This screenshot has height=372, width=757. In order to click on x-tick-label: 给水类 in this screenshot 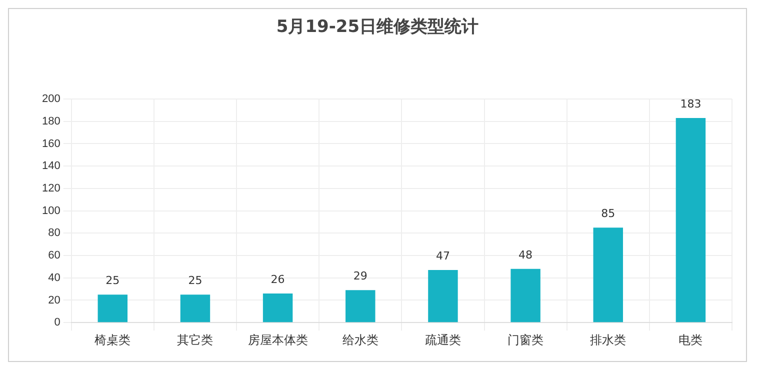, I will do `click(360, 340)`.